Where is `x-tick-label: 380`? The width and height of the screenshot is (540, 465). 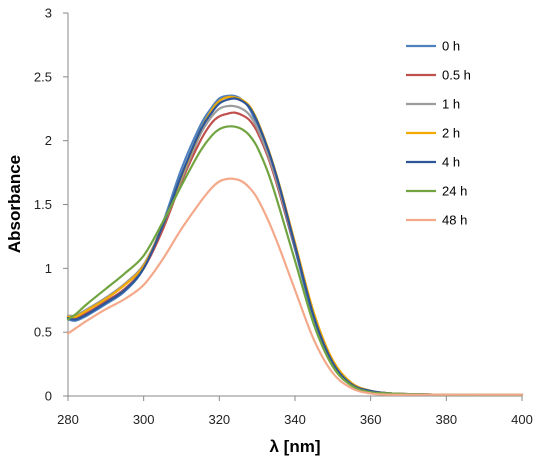
x-tick-label: 380 is located at coordinates (446, 419).